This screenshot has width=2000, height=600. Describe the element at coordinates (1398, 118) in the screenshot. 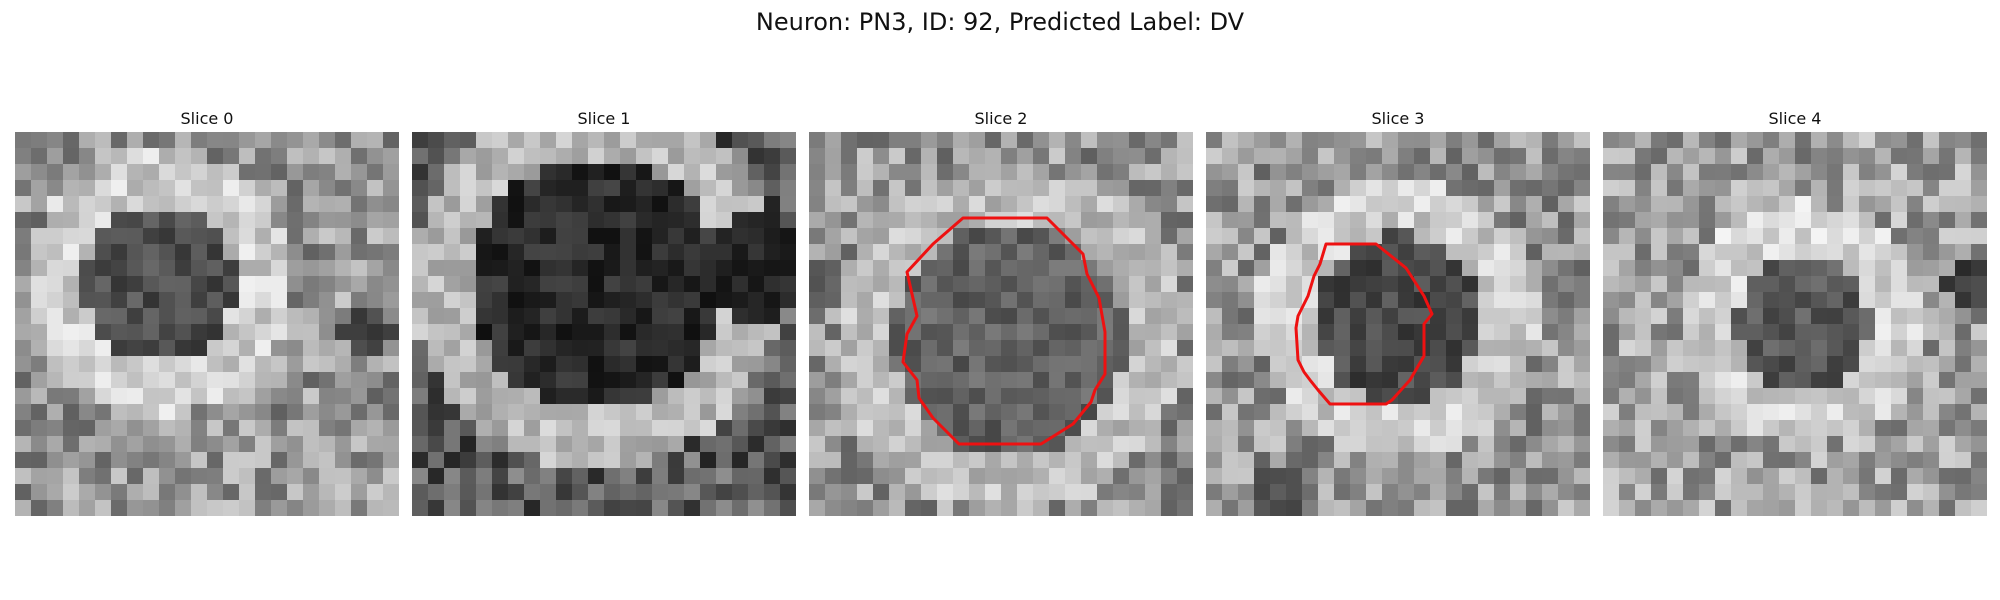

I see `slice-title-3: Slice 3` at that location.